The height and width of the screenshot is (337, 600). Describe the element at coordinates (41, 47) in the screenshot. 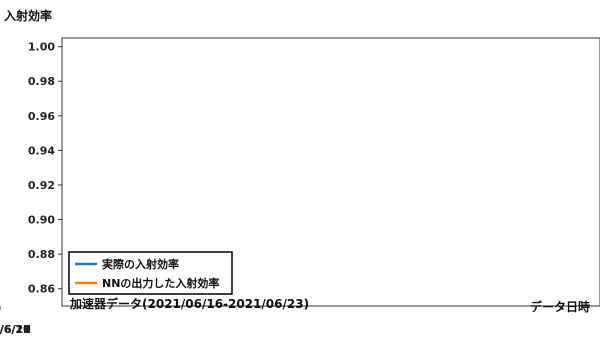

I see `y-tick-label: 1.00` at that location.